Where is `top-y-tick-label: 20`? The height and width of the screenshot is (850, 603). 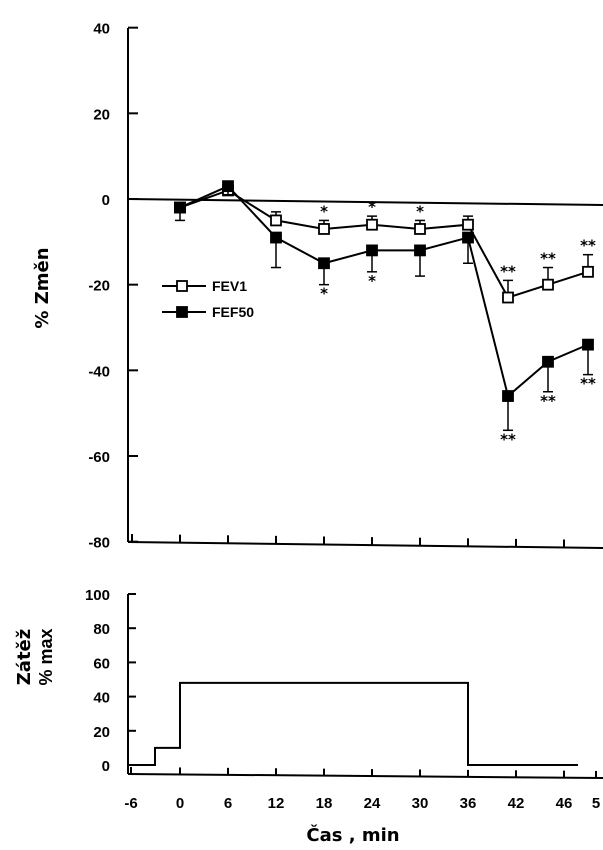
top-y-tick-label: 20 is located at coordinates (101, 114).